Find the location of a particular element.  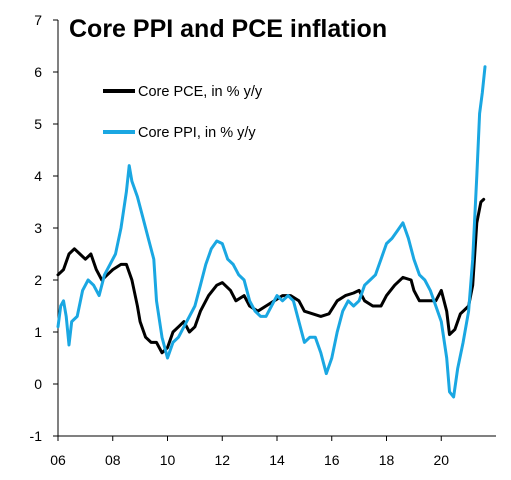

y-tick-label: -1 is located at coordinates (36, 436).